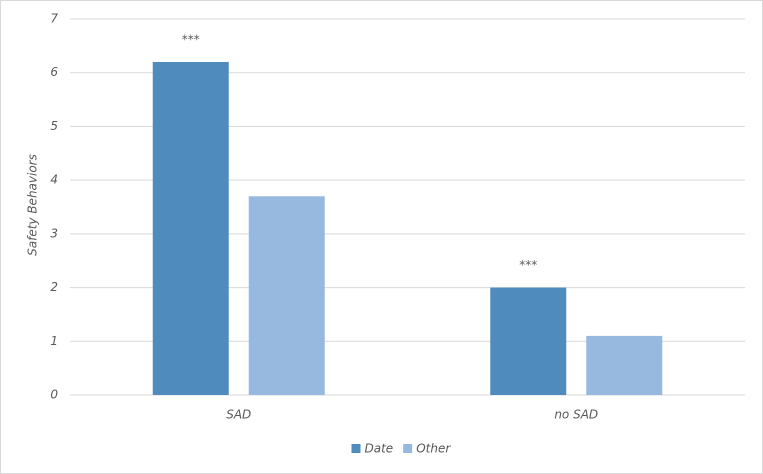 The width and height of the screenshot is (763, 474). Describe the element at coordinates (33, 205) in the screenshot. I see `y-axis-label: Safety Behaviors` at that location.